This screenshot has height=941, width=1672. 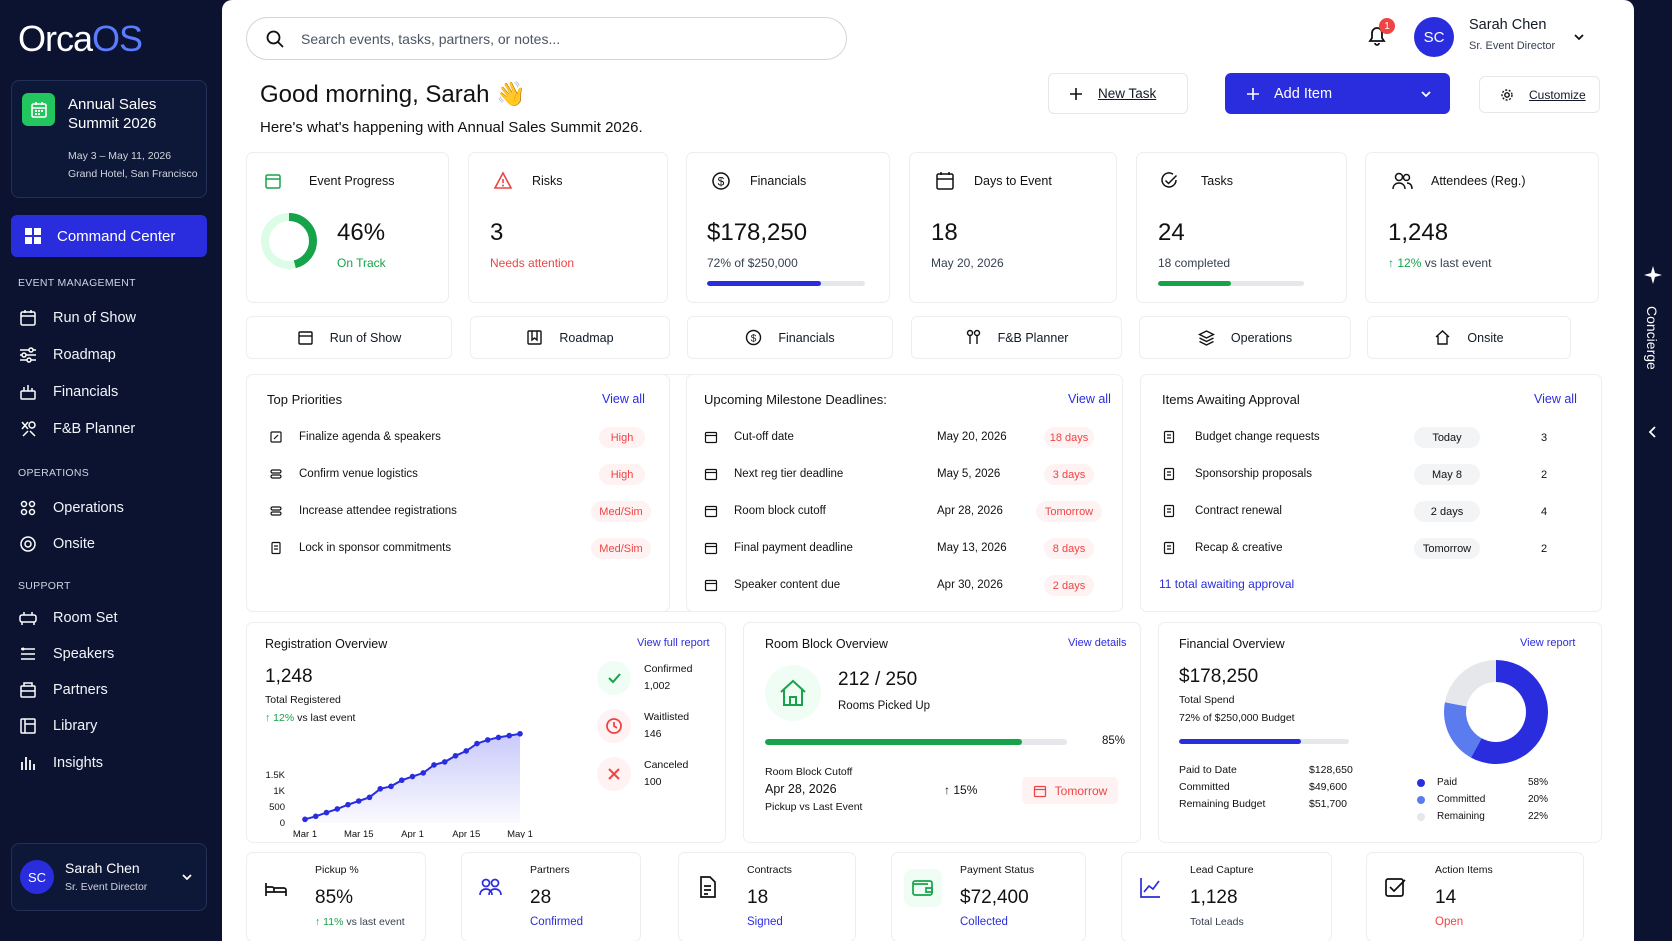 What do you see at coordinates (1449, 922) in the screenshot?
I see `stat-sub: Open` at bounding box center [1449, 922].